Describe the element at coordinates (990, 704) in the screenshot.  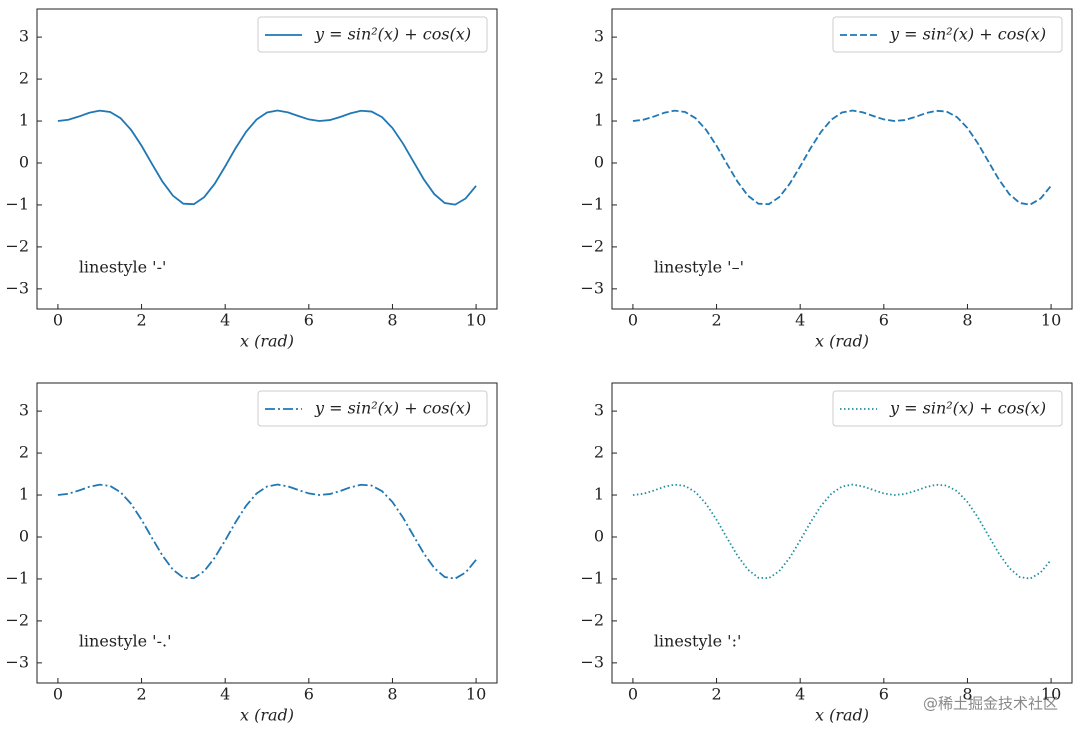
I see `watermark: @稀土掘金技术社区` at that location.